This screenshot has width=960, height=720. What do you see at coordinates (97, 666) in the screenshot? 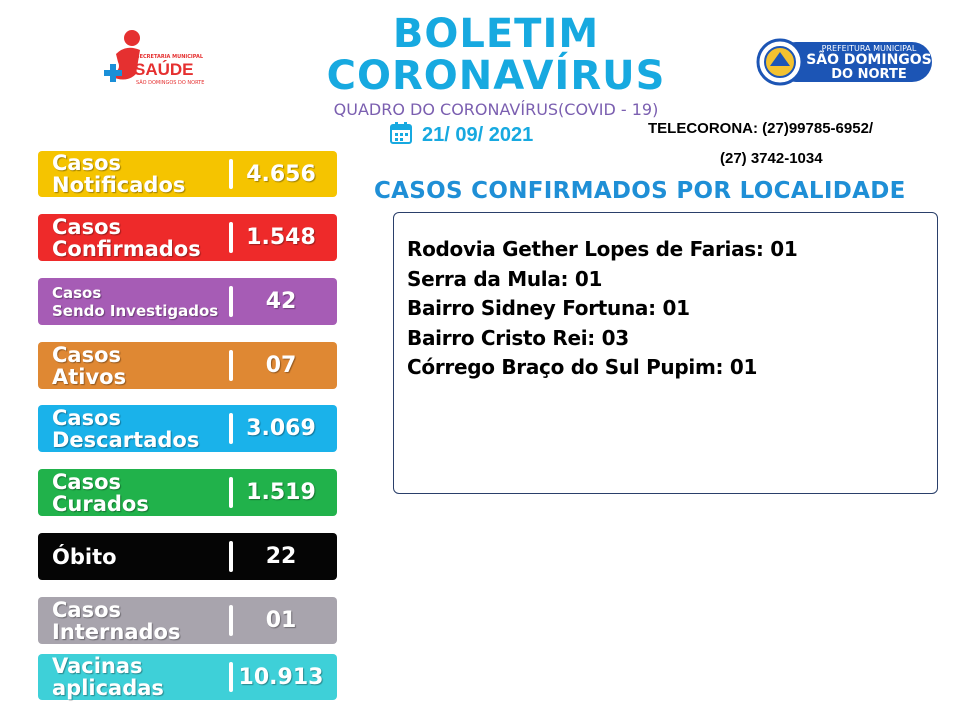
I see `stat-label-line1: Vacinas` at bounding box center [97, 666].